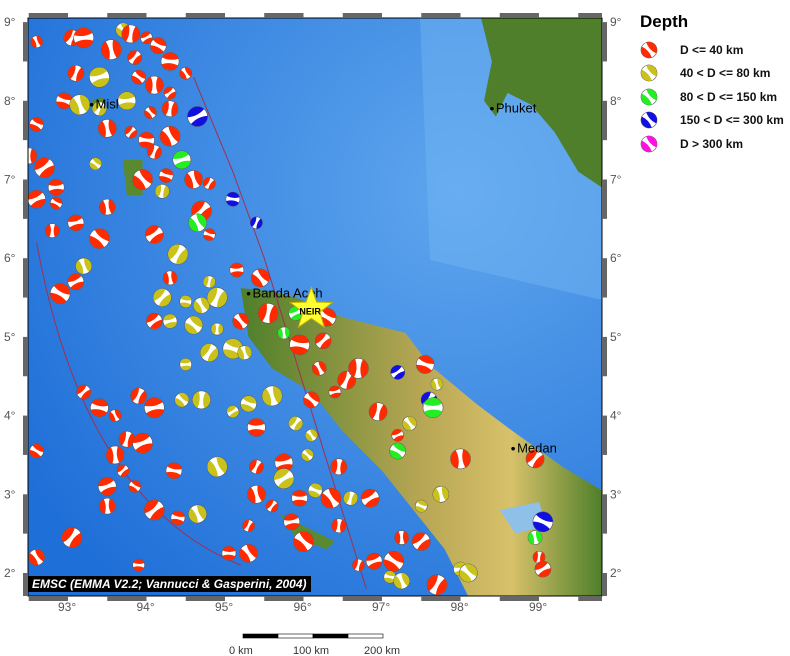 The height and width of the screenshot is (656, 790). Describe the element at coordinates (311, 307) in the screenshot. I see `epicenter-star-icon` at that location.